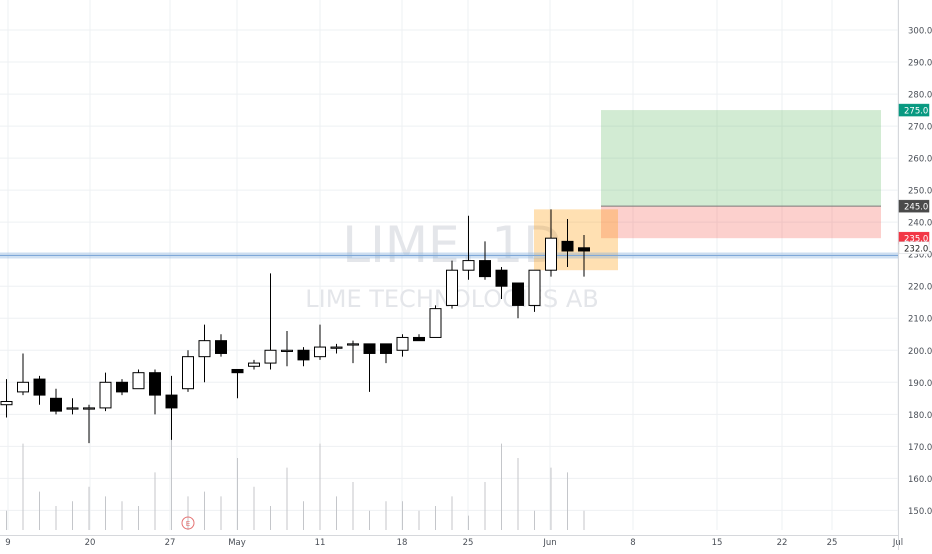 Image resolution: width=932 pixels, height=554 pixels. What do you see at coordinates (920, 192) in the screenshot?
I see `y-tick-label: 250.0` at bounding box center [920, 192].